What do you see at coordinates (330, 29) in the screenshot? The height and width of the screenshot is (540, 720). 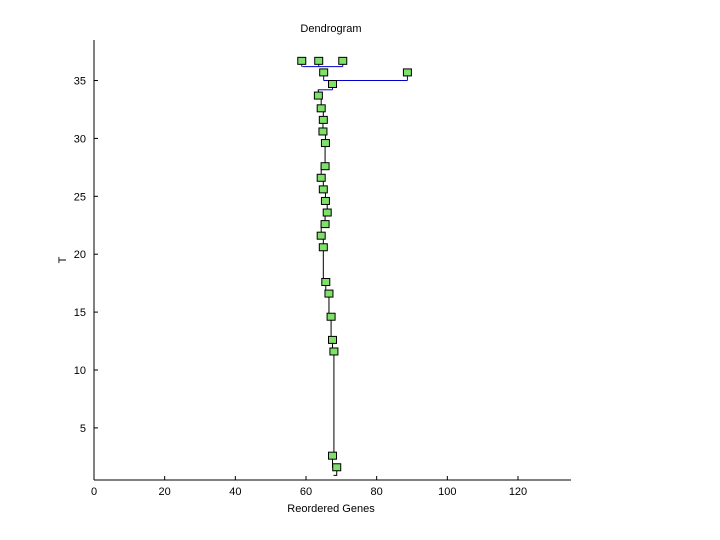 I see `chart-title: Dendrogram` at bounding box center [330, 29].